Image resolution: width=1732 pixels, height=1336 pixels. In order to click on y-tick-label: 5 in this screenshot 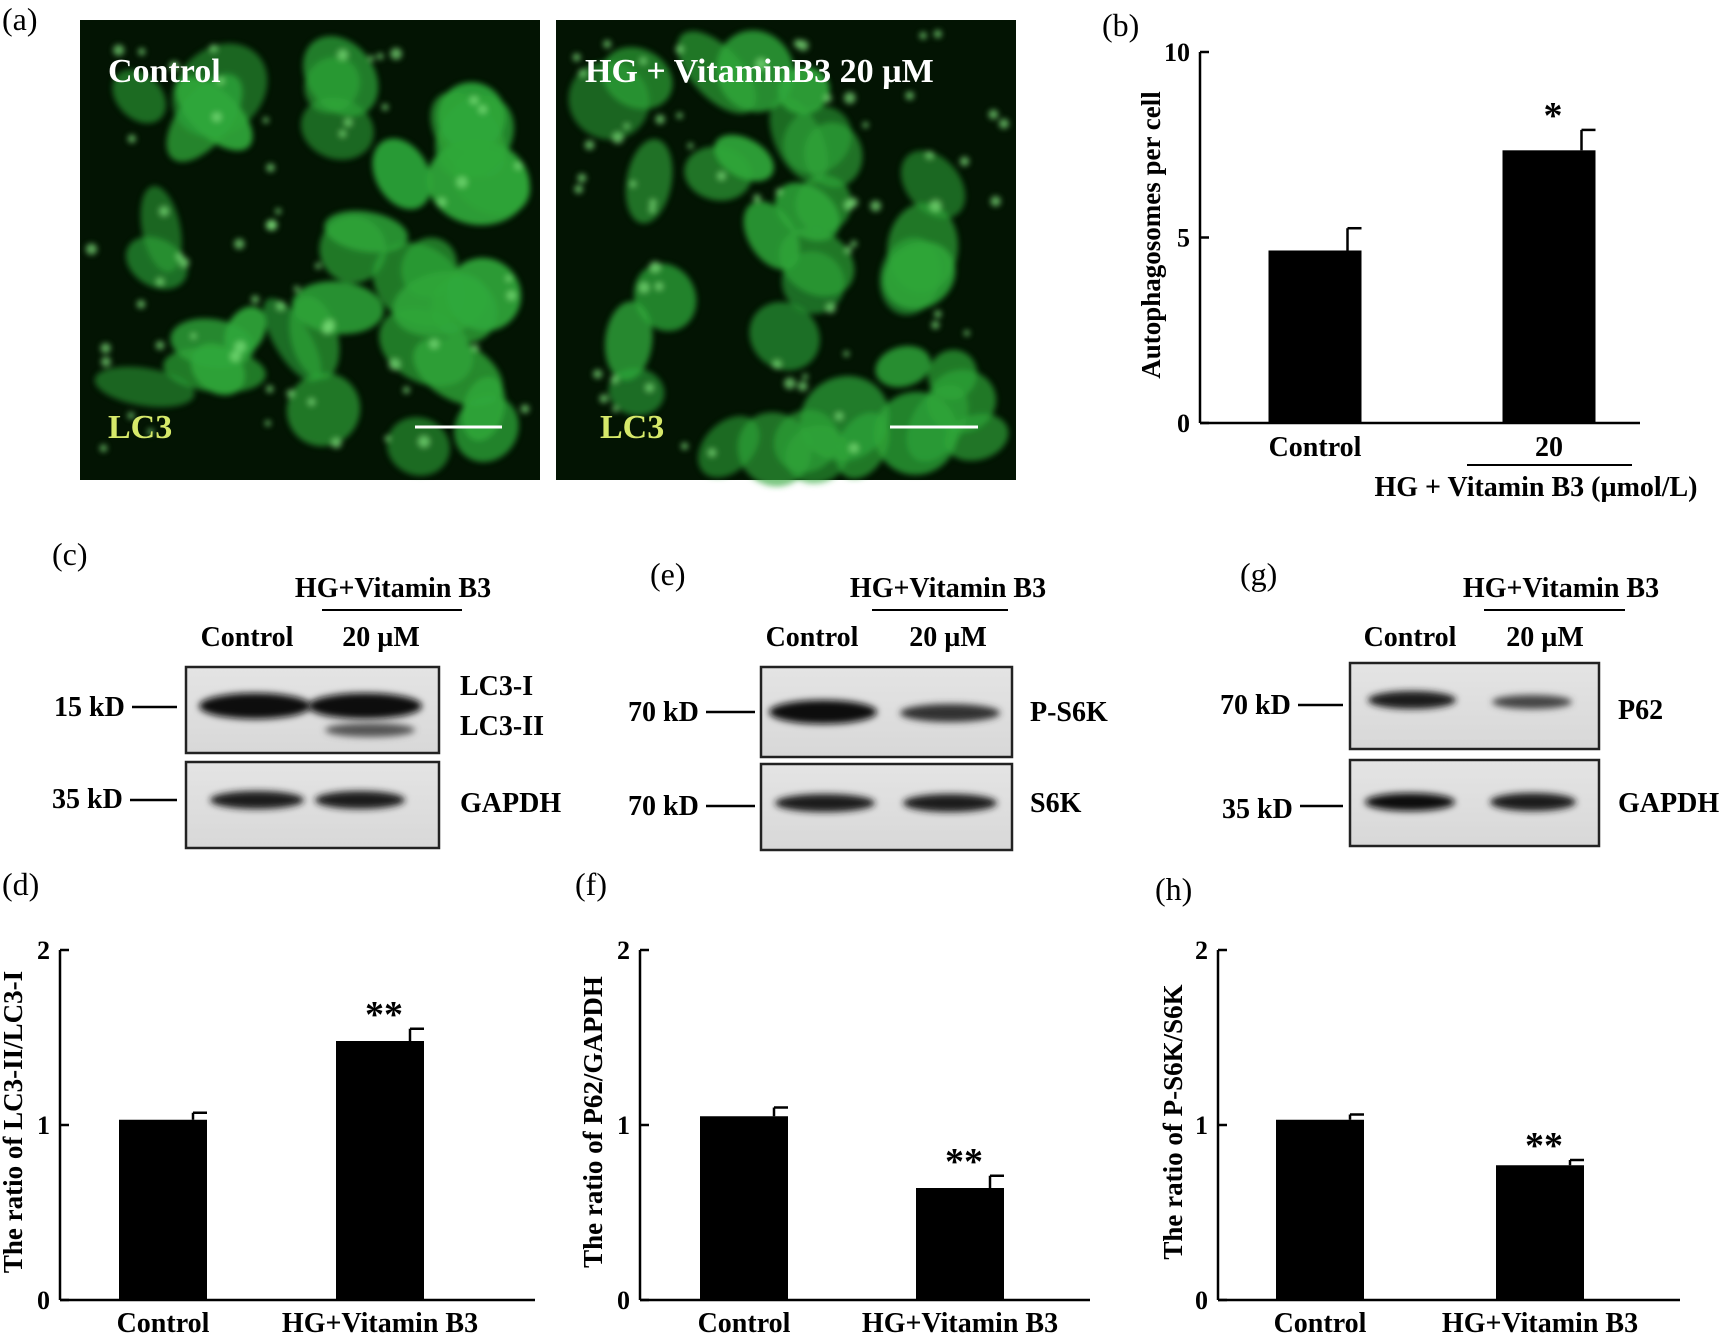, I will do `click(1183, 238)`.